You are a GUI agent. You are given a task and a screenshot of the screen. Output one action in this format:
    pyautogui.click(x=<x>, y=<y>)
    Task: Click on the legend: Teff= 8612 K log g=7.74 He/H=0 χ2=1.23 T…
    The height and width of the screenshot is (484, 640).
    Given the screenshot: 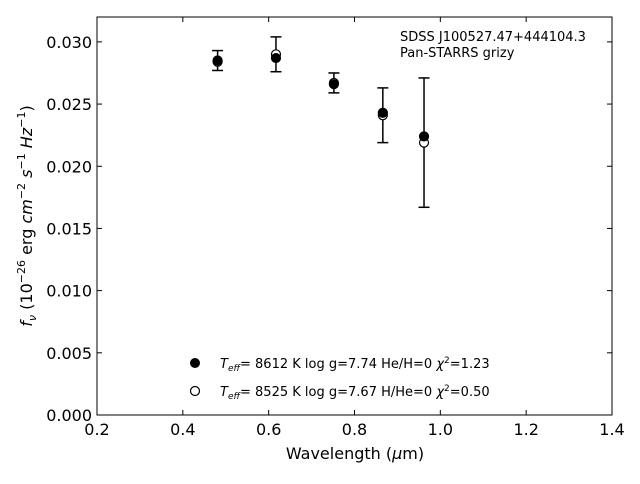 What is the action you would take?
    pyautogui.click(x=339, y=379)
    